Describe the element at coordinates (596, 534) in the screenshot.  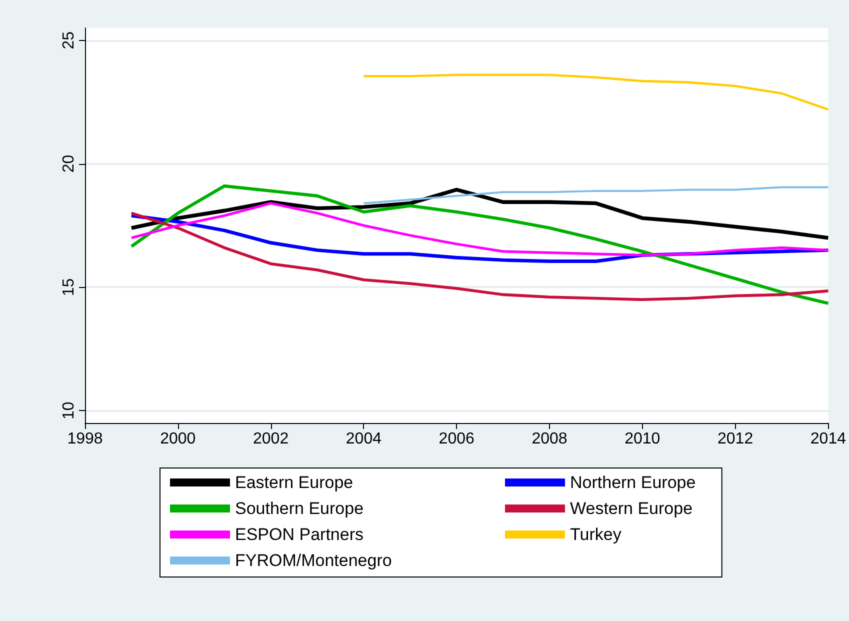
I see `legend-label: Turkey` at that location.